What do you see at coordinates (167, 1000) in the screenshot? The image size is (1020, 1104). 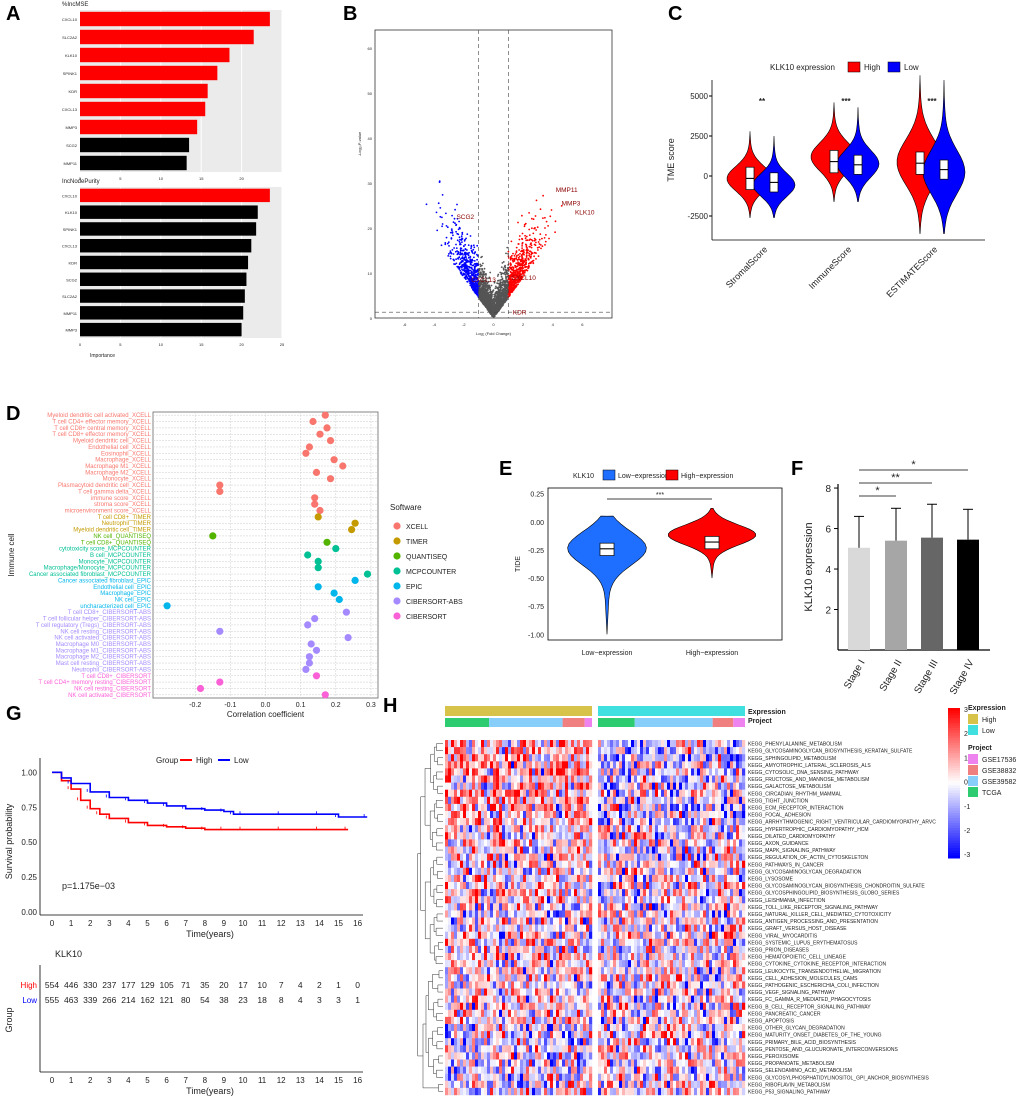 I see `risk-count: 121` at bounding box center [167, 1000].